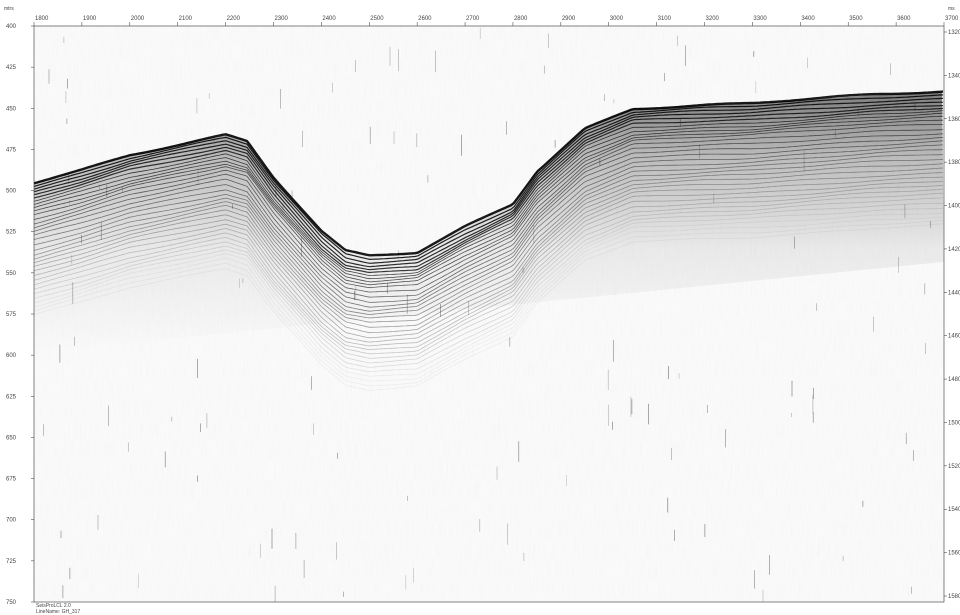 Image resolution: width=960 pixels, height=615 pixels. I want to click on top-tick-label: 2800, so click(521, 19).